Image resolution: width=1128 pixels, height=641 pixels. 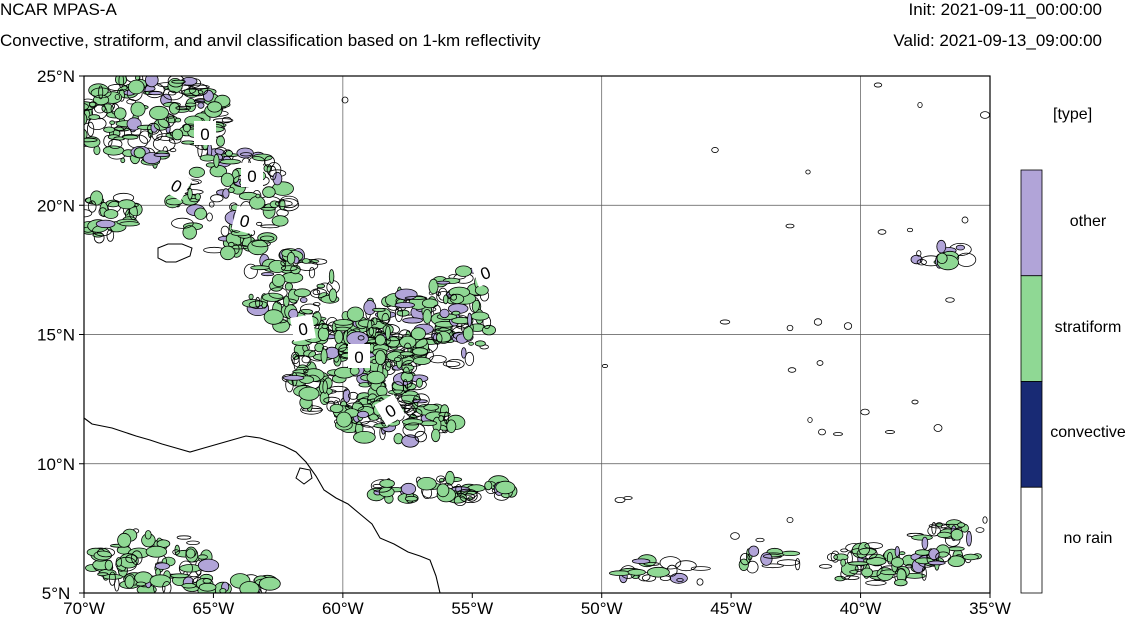 I want to click on legend-swatch, so click(x=1031, y=540).